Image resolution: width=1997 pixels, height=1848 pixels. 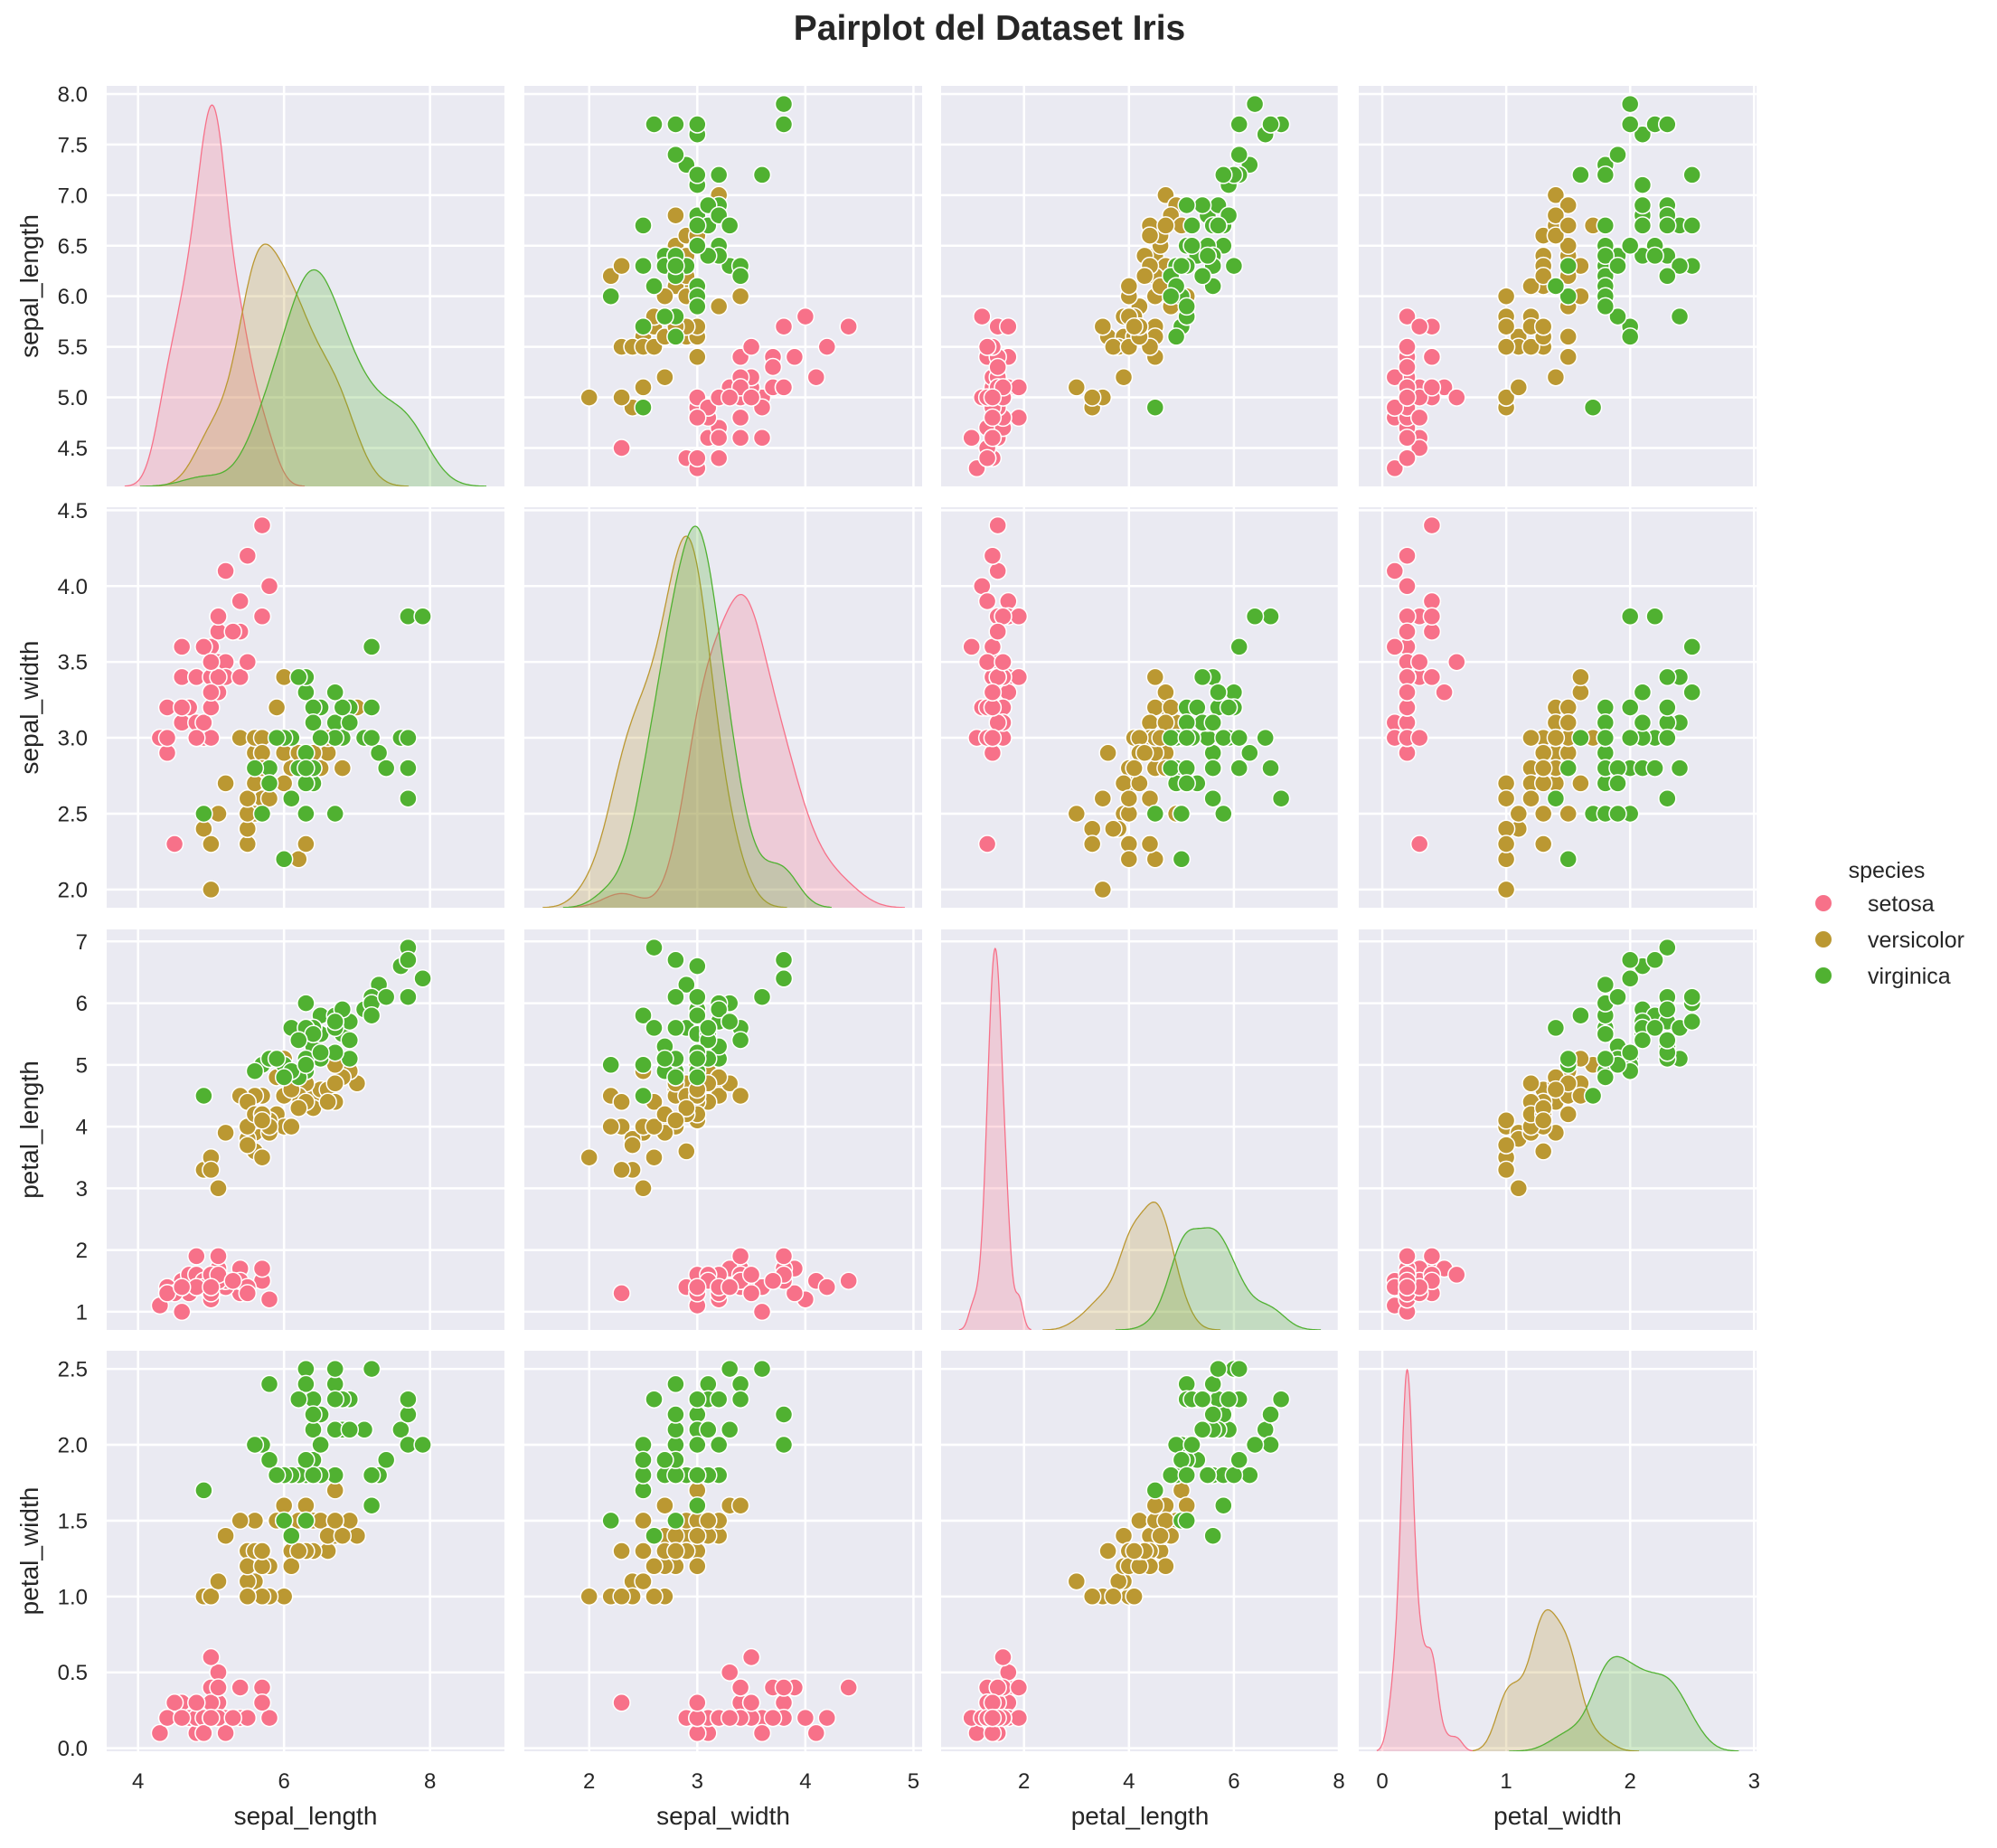 What do you see at coordinates (1140, 1129) in the screenshot?
I see `panel-background` at bounding box center [1140, 1129].